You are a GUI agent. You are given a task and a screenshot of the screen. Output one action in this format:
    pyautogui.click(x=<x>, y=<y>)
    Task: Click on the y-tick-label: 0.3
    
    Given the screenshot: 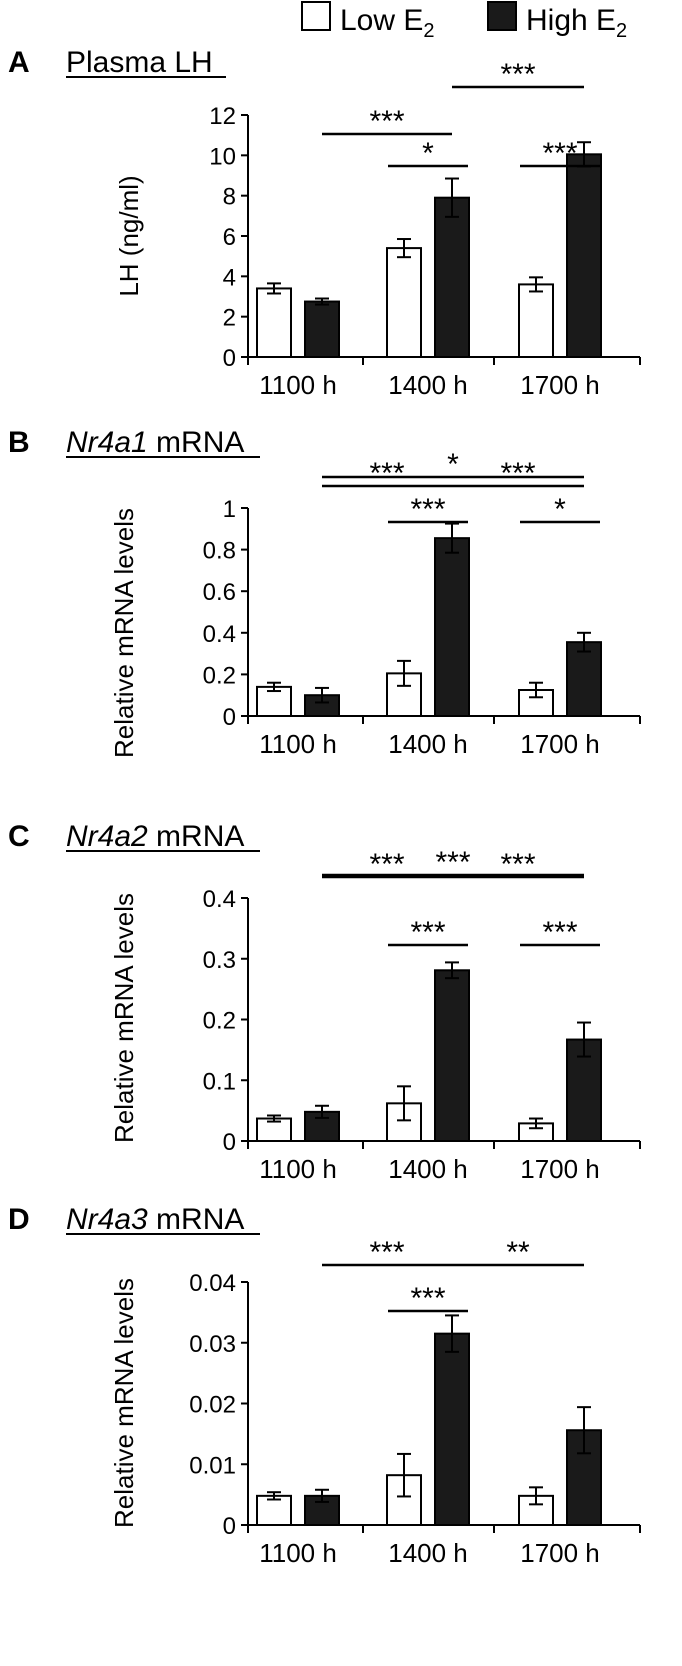 What is the action you would take?
    pyautogui.click(x=219, y=960)
    